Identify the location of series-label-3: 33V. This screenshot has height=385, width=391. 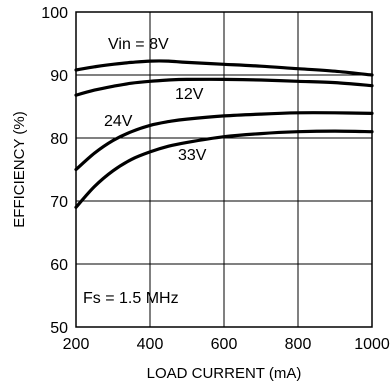
(192, 155).